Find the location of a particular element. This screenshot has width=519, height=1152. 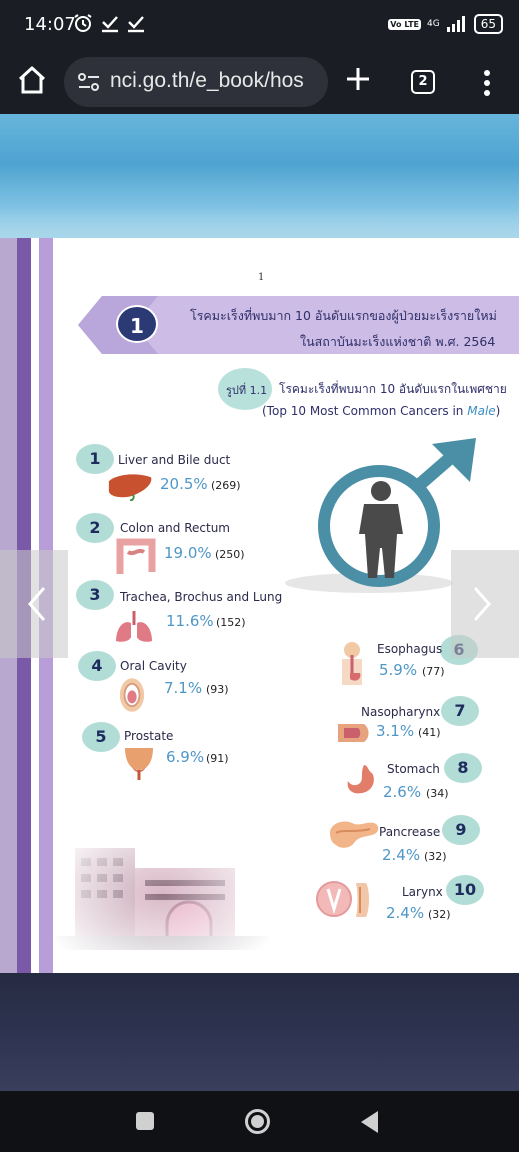

cancer-percent: 6.9% is located at coordinates (185, 757).